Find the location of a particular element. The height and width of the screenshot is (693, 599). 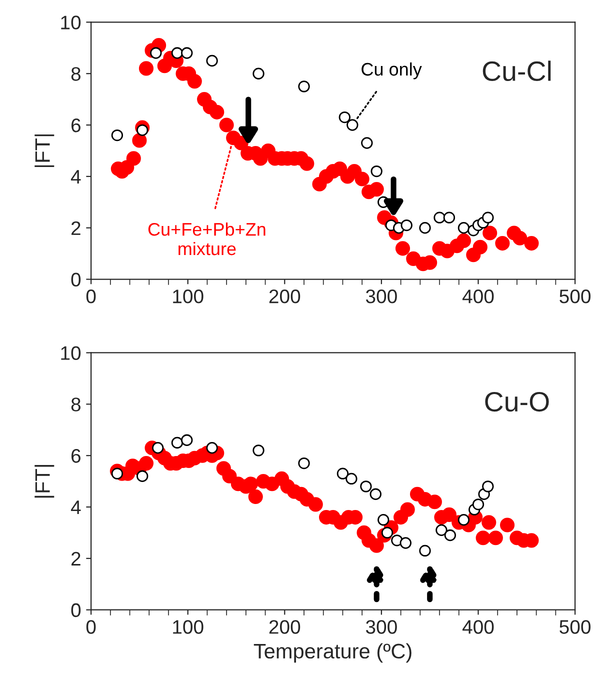

x-axis-title: Temperature (ºC) is located at coordinates (333, 653).